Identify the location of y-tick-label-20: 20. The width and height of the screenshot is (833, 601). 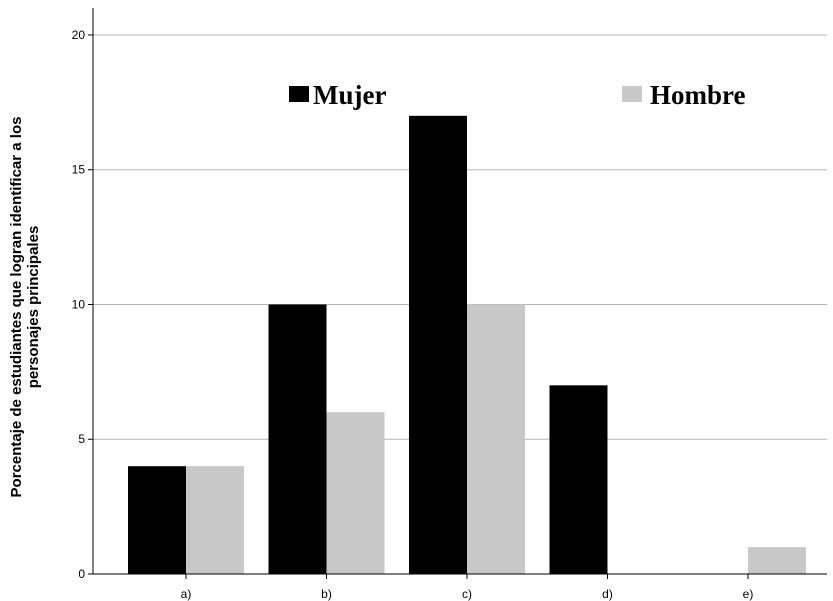
(79, 35).